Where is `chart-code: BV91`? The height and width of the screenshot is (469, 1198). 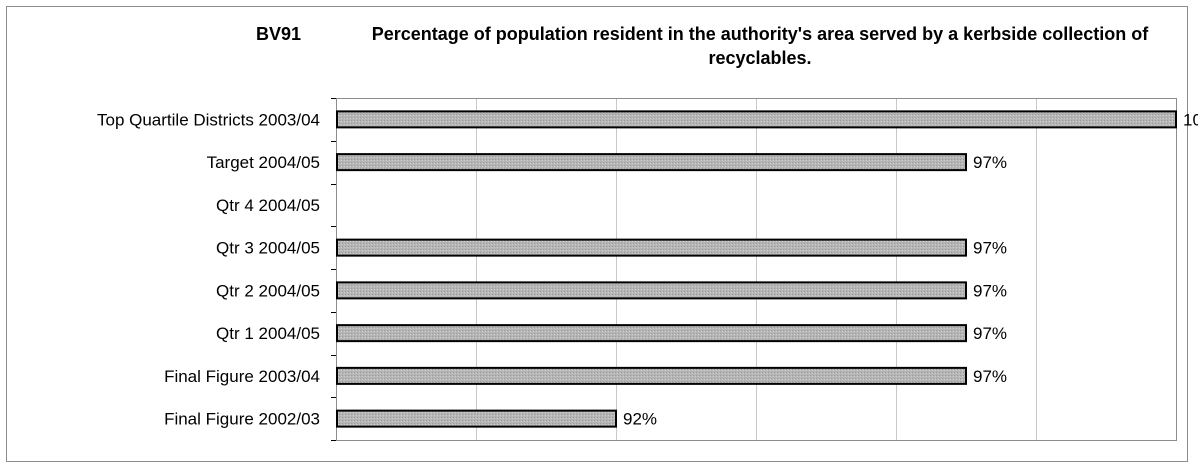 chart-code: BV91 is located at coordinates (279, 34).